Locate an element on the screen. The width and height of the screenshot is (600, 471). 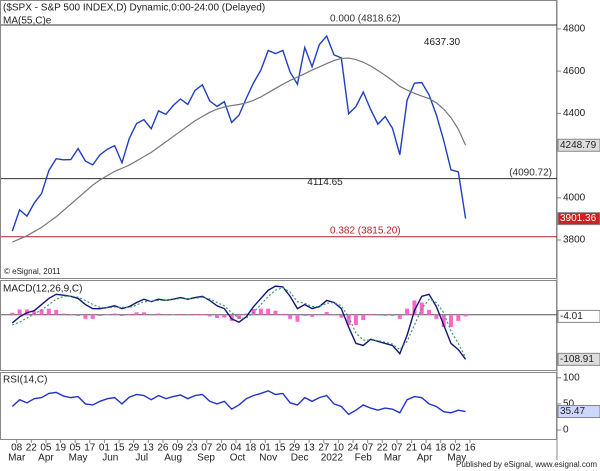
x-tick-label: 09 is located at coordinates (178, 448).